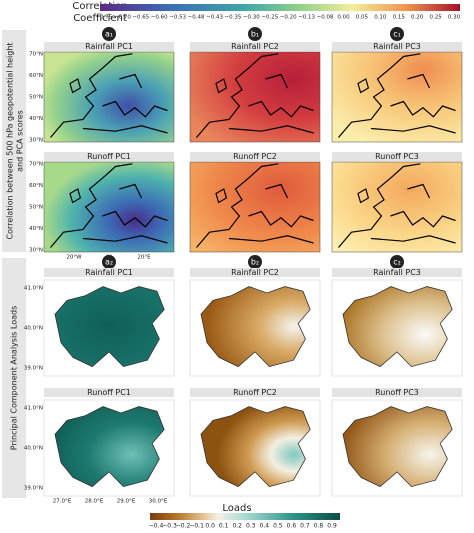 The image size is (474, 533). I want to click on lon-label: 29.0°E, so click(126, 502).